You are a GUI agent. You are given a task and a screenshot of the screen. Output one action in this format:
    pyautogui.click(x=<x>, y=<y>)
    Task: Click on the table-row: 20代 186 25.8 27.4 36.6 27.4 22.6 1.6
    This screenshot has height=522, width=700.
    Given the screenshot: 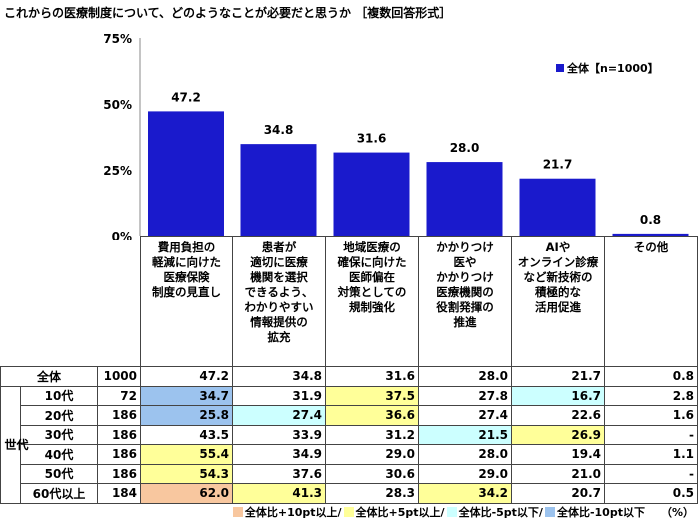 What is the action you would take?
    pyautogui.click(x=349, y=415)
    